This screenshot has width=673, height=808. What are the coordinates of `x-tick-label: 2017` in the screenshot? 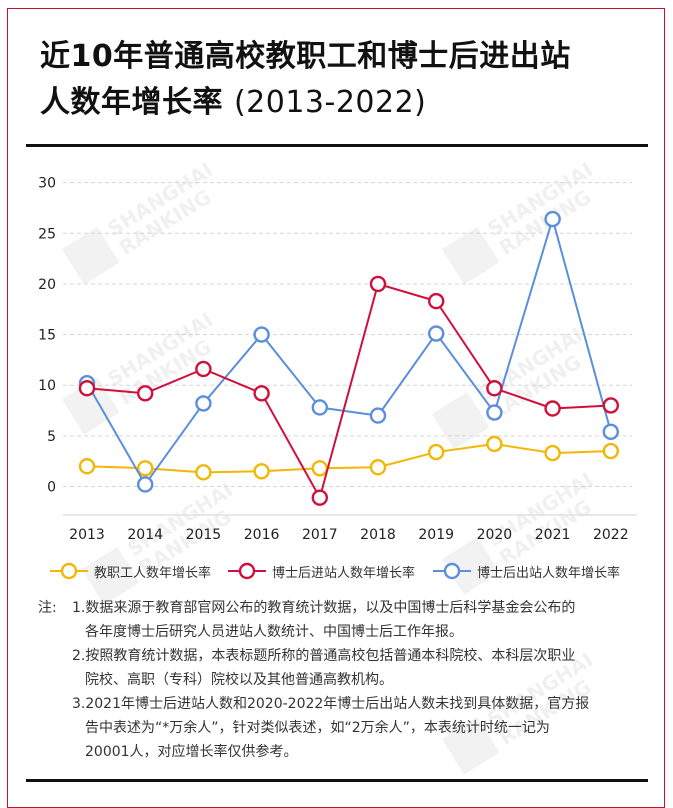 It's located at (320, 535).